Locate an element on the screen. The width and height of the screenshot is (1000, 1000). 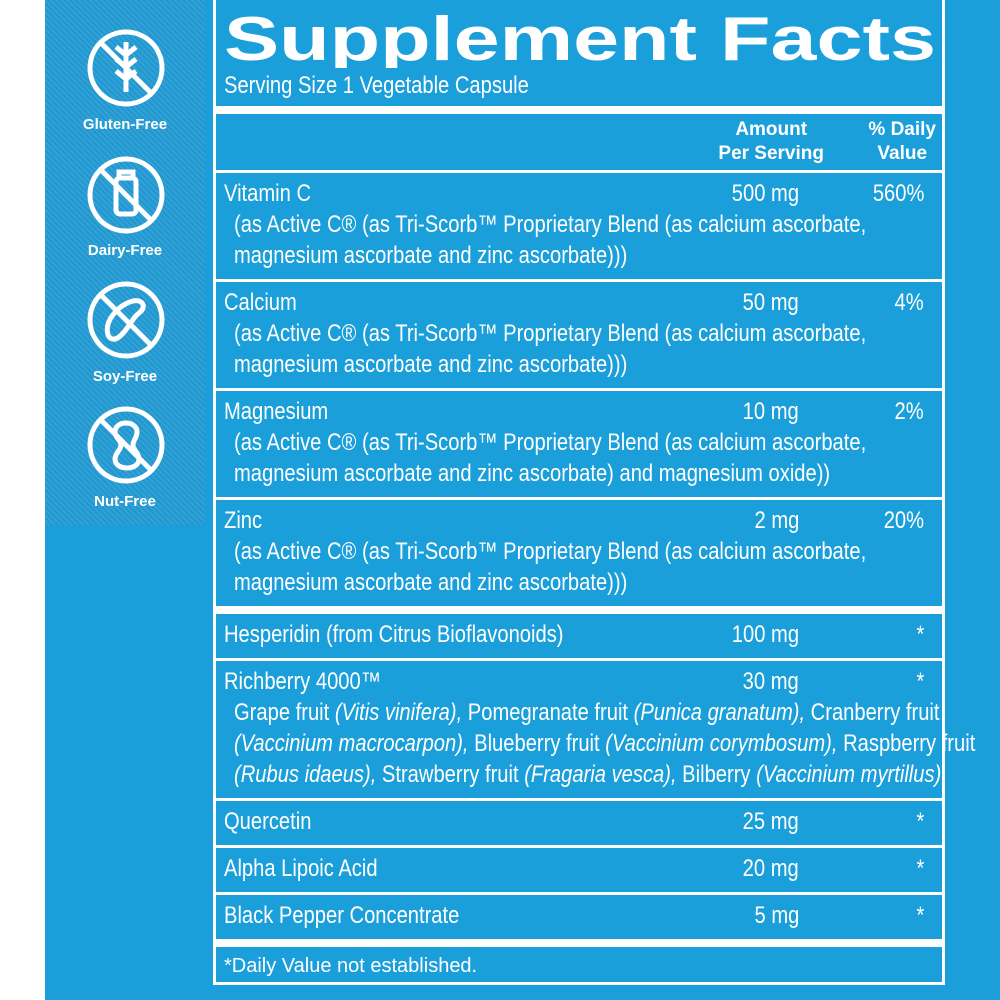
description-segment: Blueberry fruit is located at coordinates (537, 743).